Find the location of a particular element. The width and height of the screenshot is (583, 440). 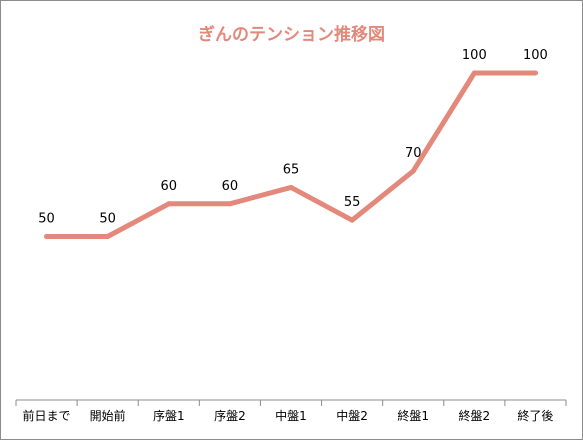

data-label: 65 is located at coordinates (291, 169).